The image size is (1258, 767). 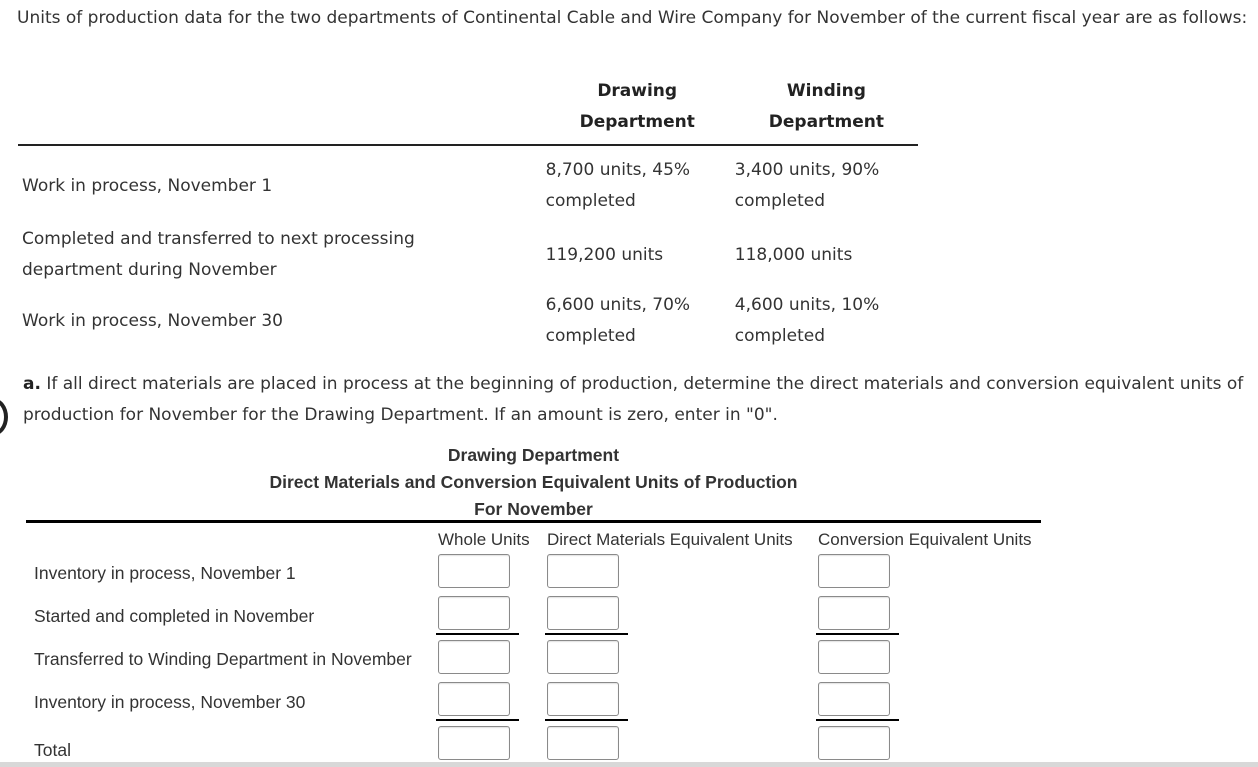 I want to click on header-blank, so click(x=279, y=110).